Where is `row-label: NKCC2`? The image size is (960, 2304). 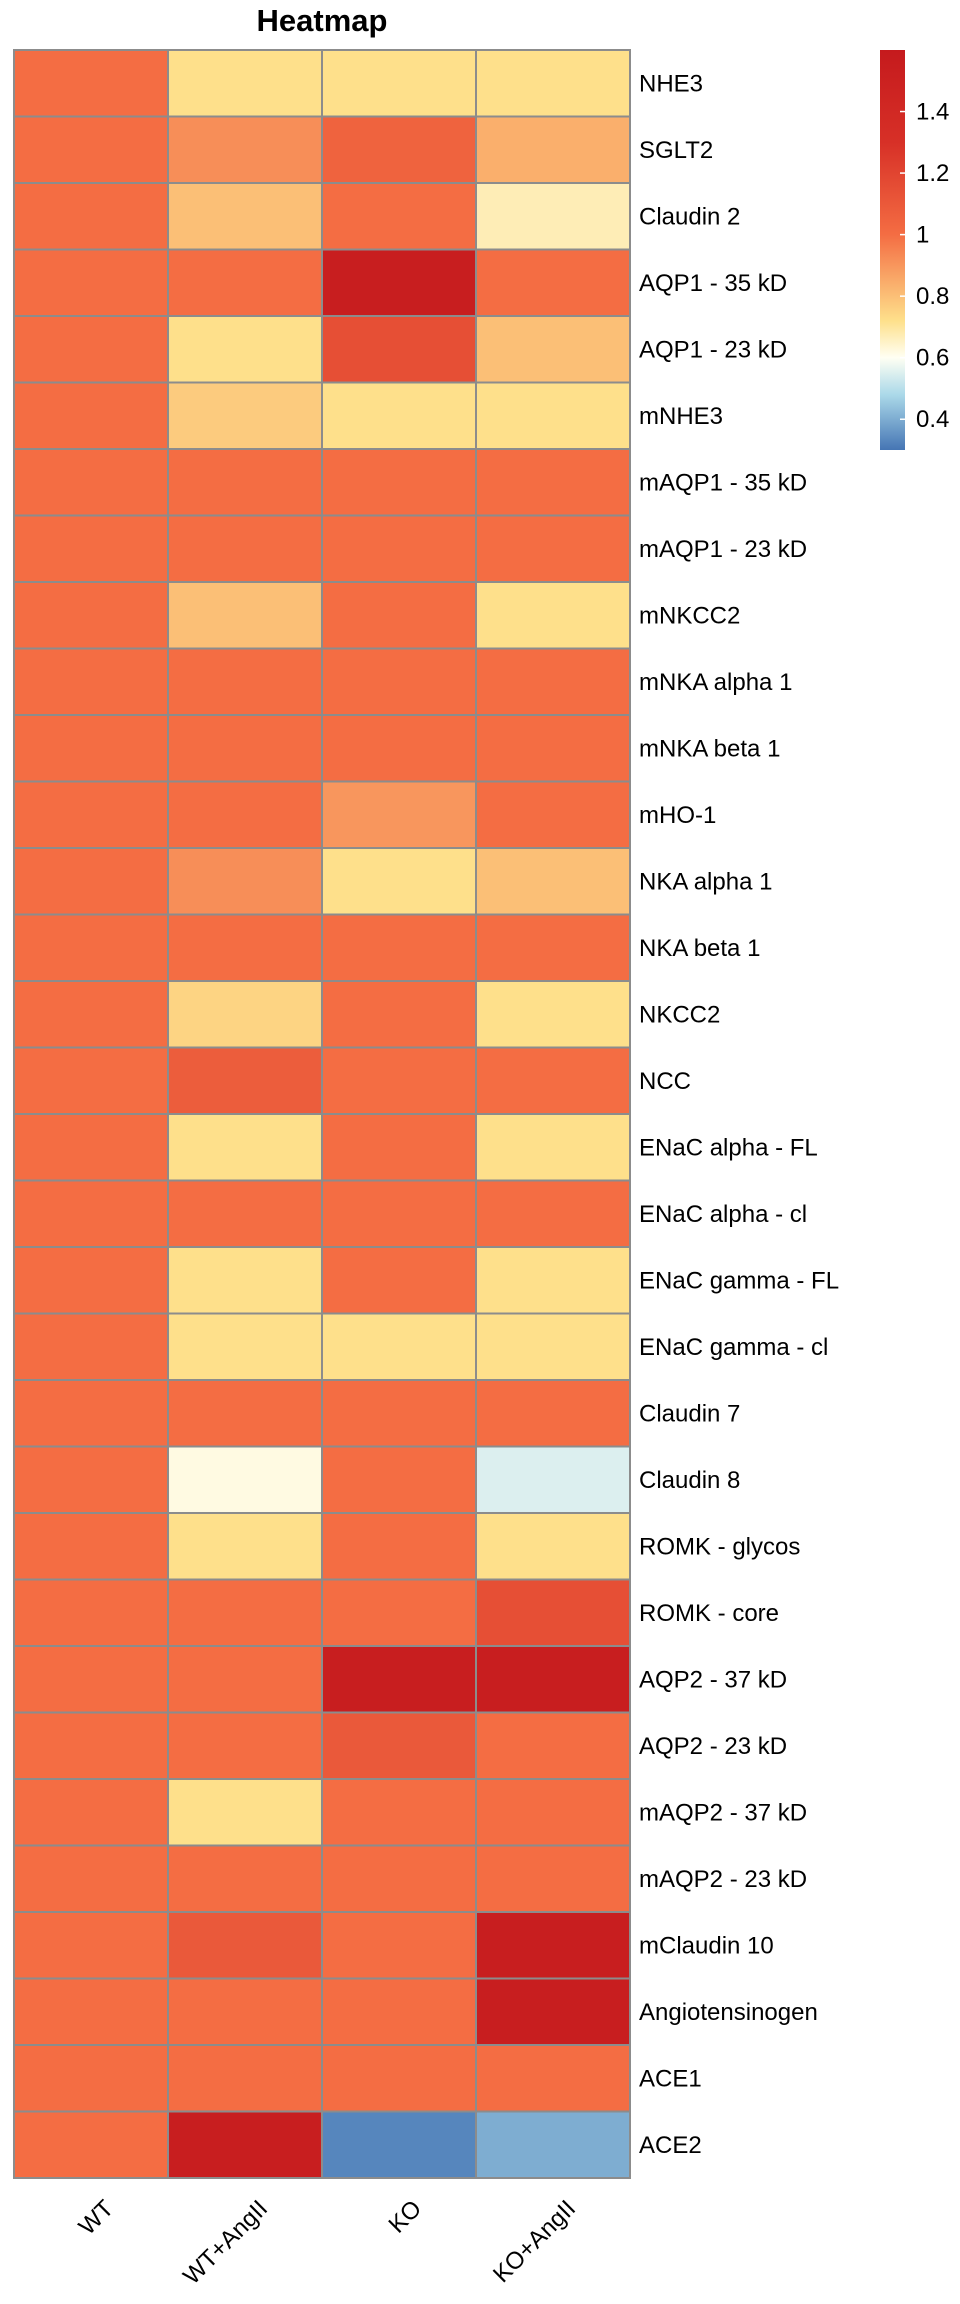
row-label: NKCC2 is located at coordinates (679, 1014).